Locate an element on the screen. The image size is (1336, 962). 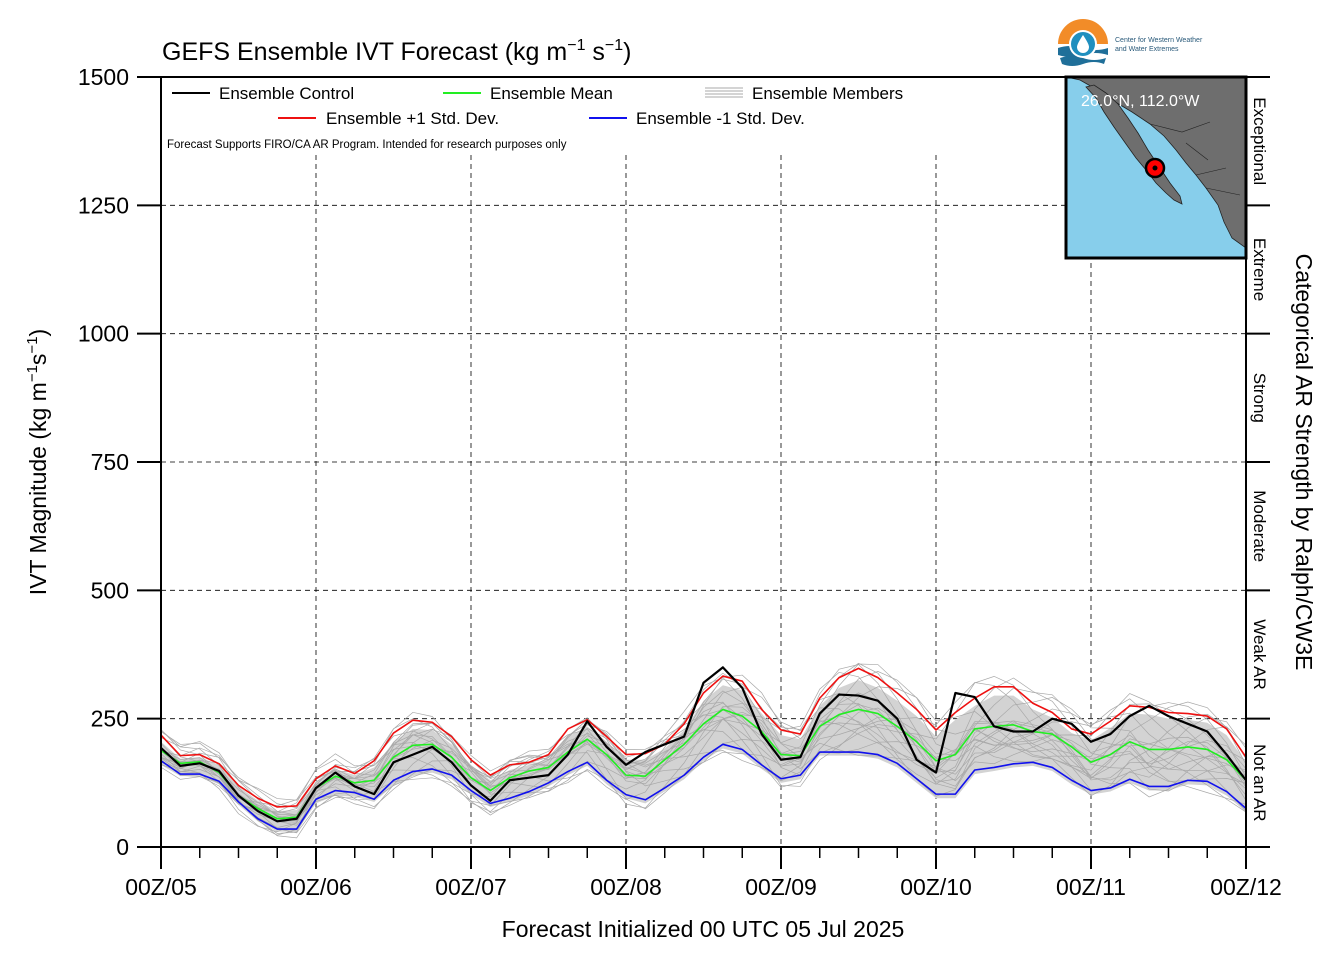
x-tick-label: 00Z/08 is located at coordinates (626, 887).